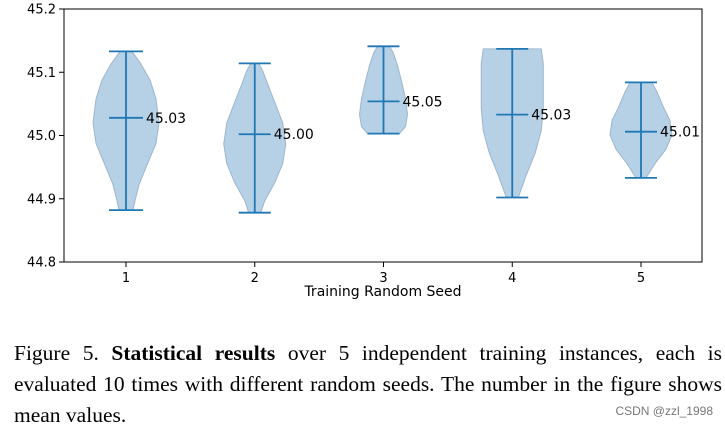  I want to click on y-tick-label: 45.0, so click(41, 136).